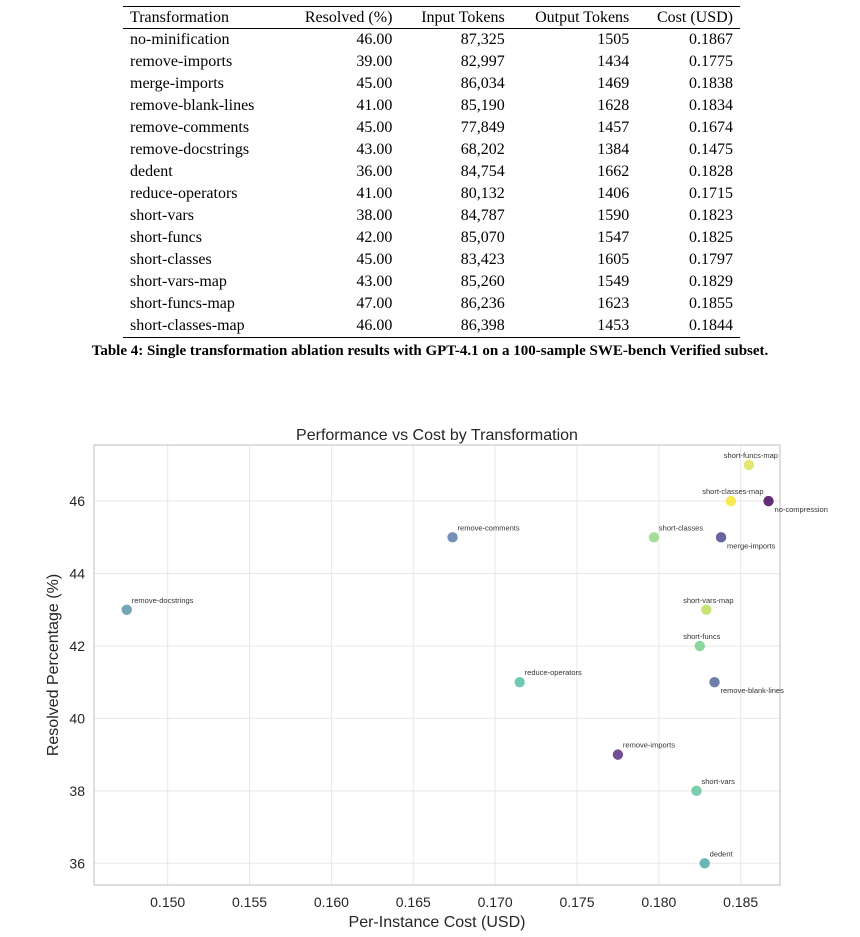 Image resolution: width=860 pixels, height=937 pixels. Describe the element at coordinates (613, 303) in the screenshot. I see `cell-output-tokens: 1623` at that location.